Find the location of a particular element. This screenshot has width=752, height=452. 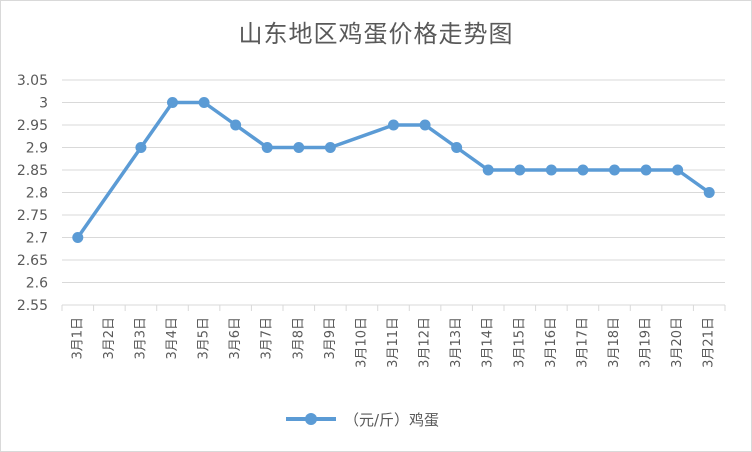

y-tick-label: 2.95 is located at coordinates (32, 126).